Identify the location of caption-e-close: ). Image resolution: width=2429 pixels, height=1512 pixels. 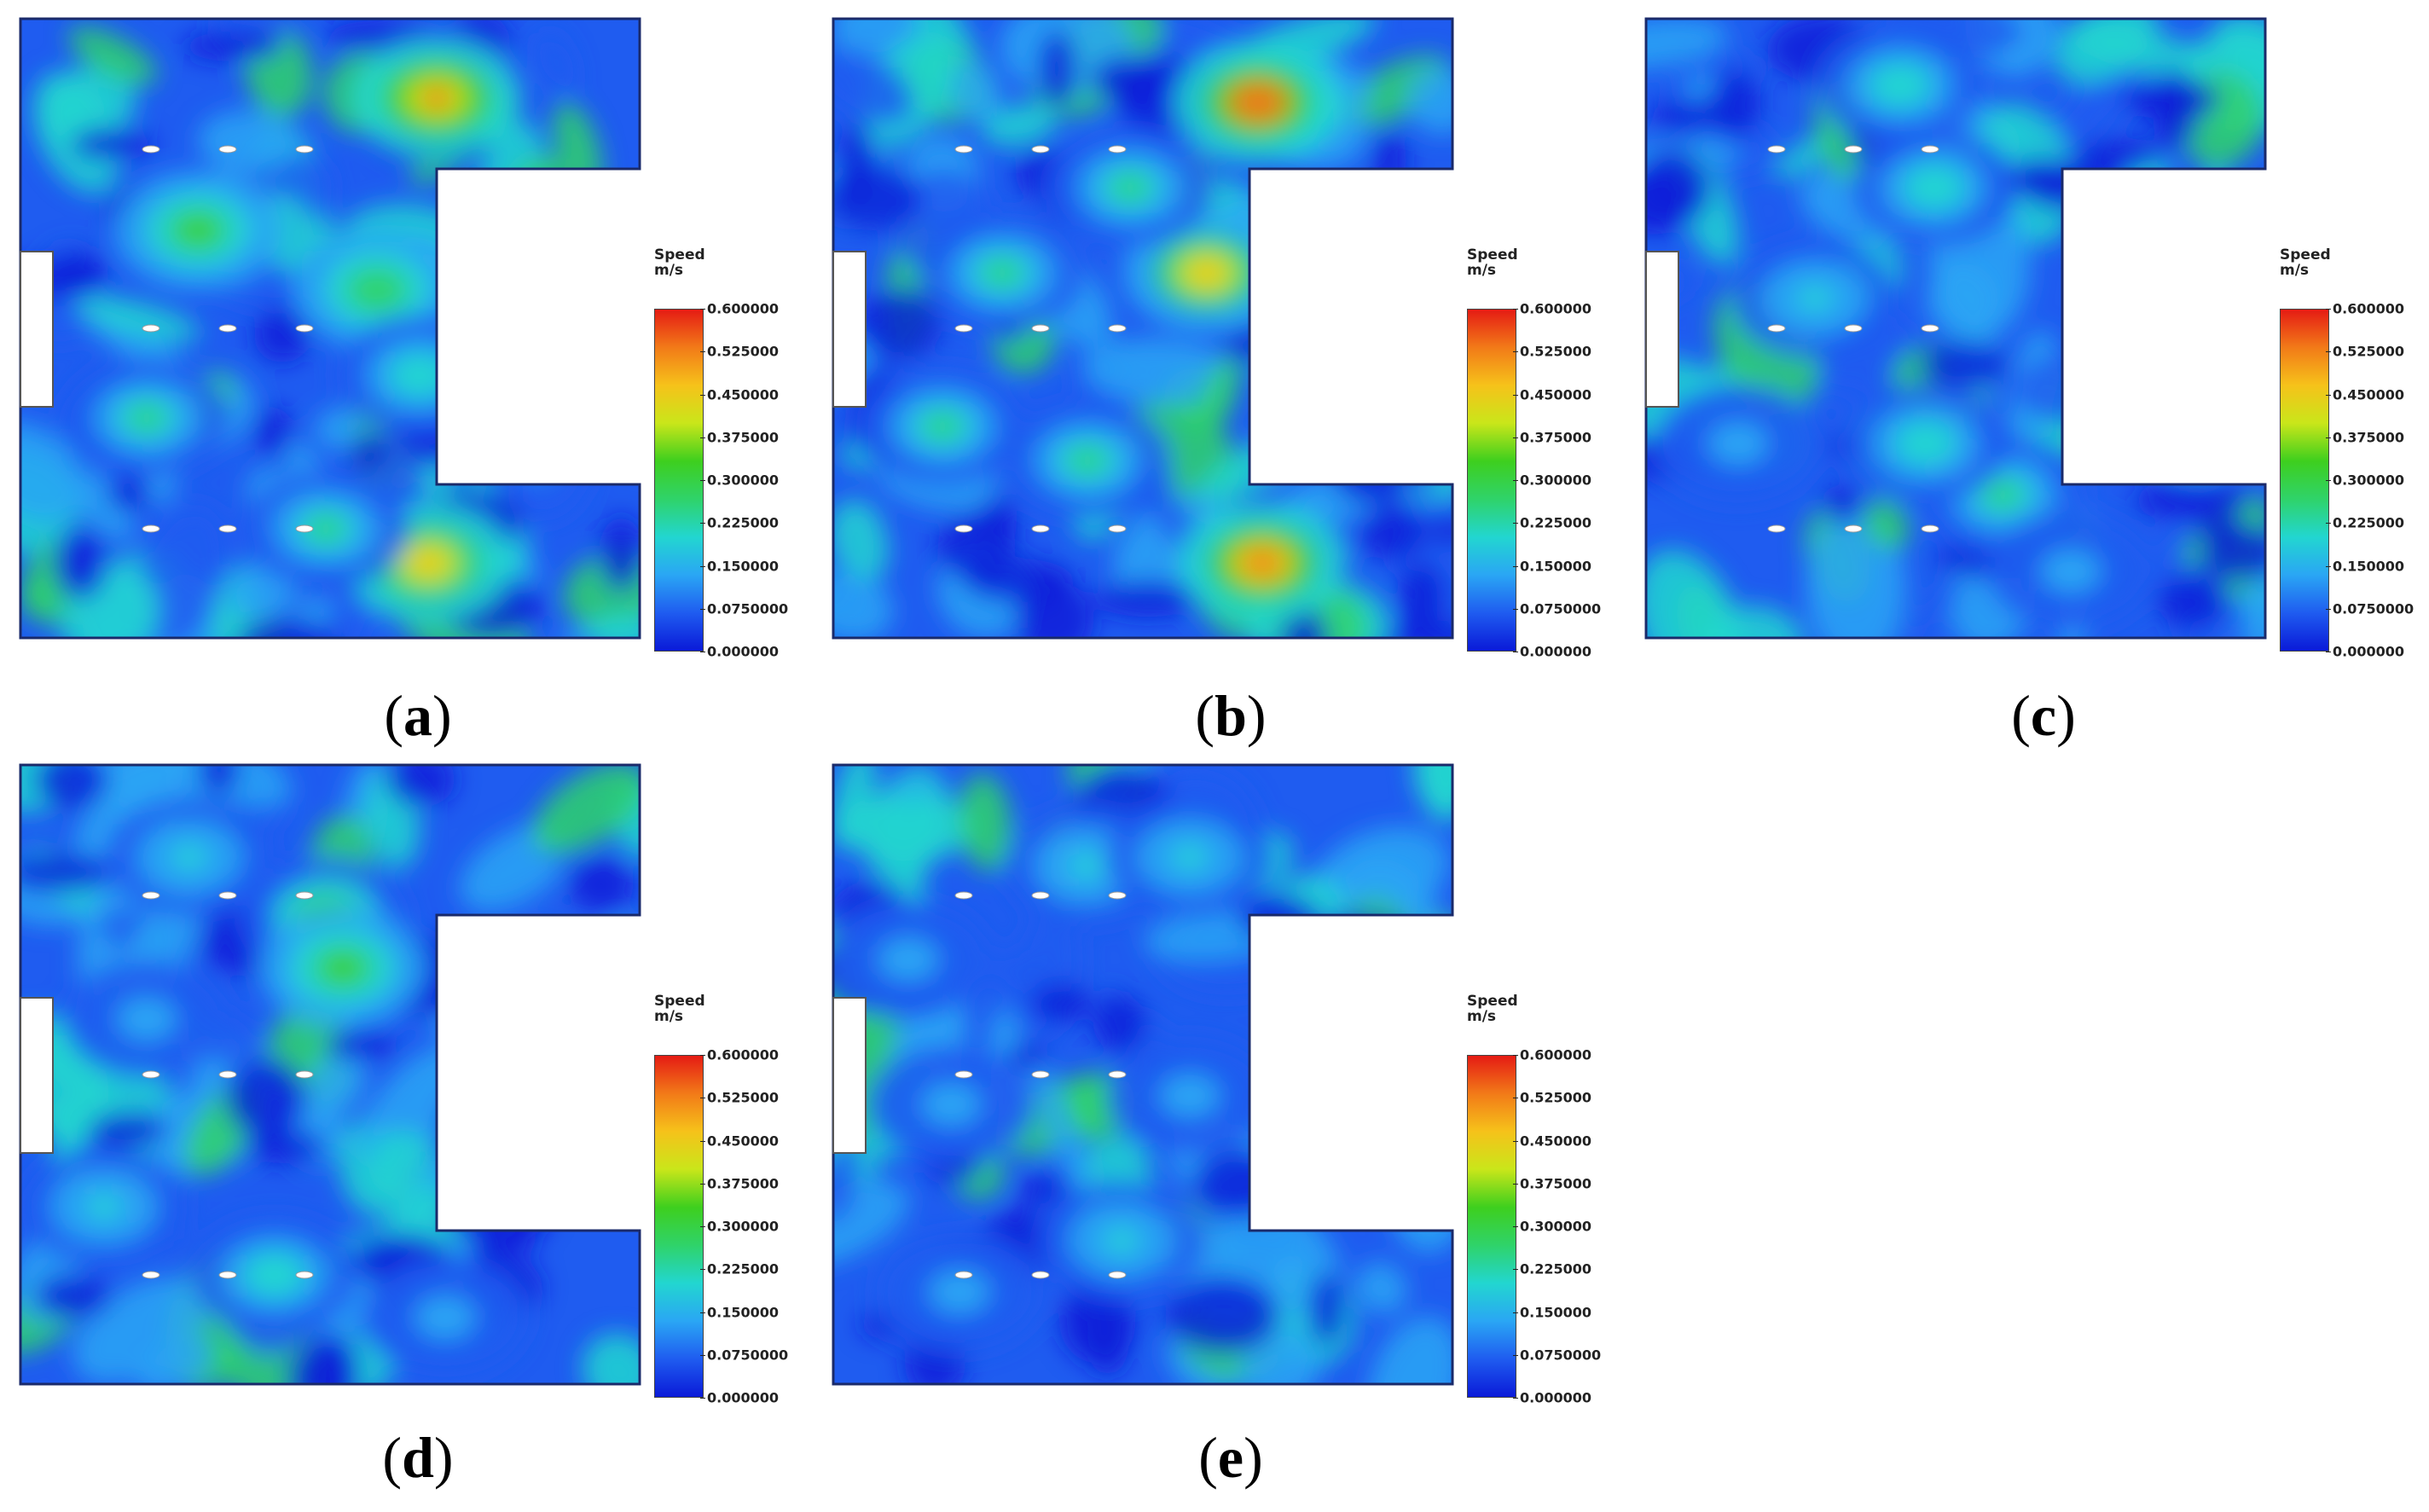
(1253, 1457).